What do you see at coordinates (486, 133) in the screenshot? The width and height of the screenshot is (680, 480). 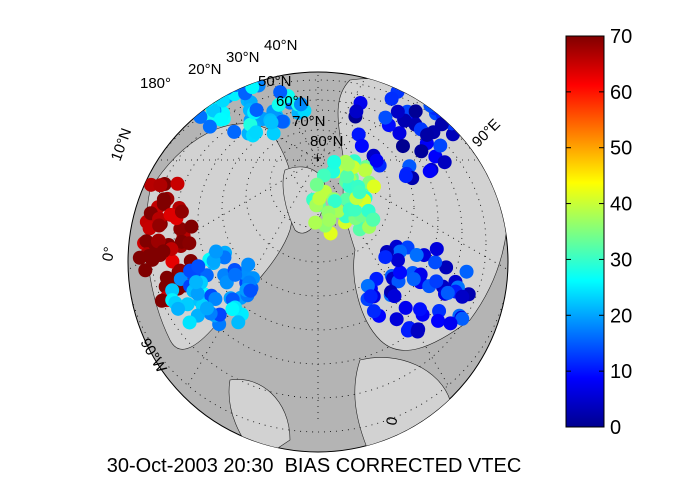 I see `label-lon-90e: 90°E` at bounding box center [486, 133].